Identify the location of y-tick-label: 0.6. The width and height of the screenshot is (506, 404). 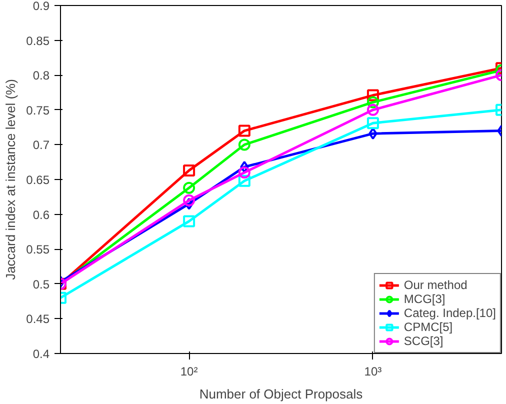
(41, 215).